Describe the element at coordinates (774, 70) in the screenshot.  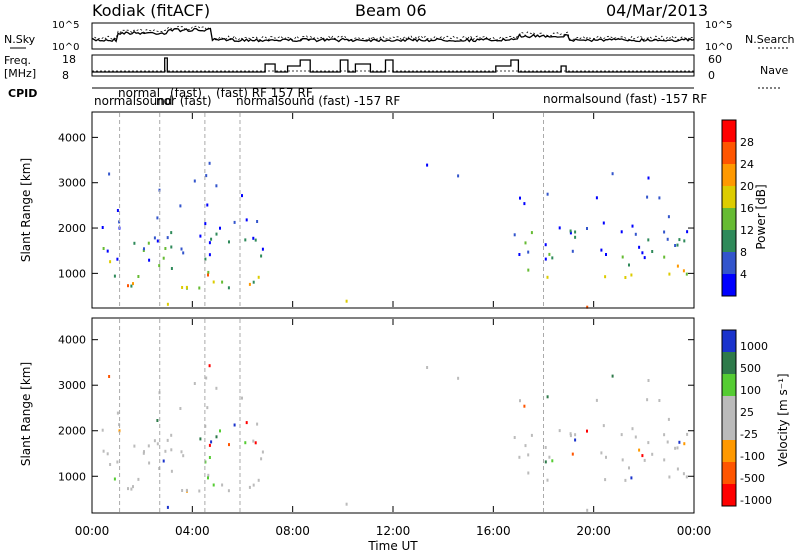
I see `nave-label: Nave` at that location.